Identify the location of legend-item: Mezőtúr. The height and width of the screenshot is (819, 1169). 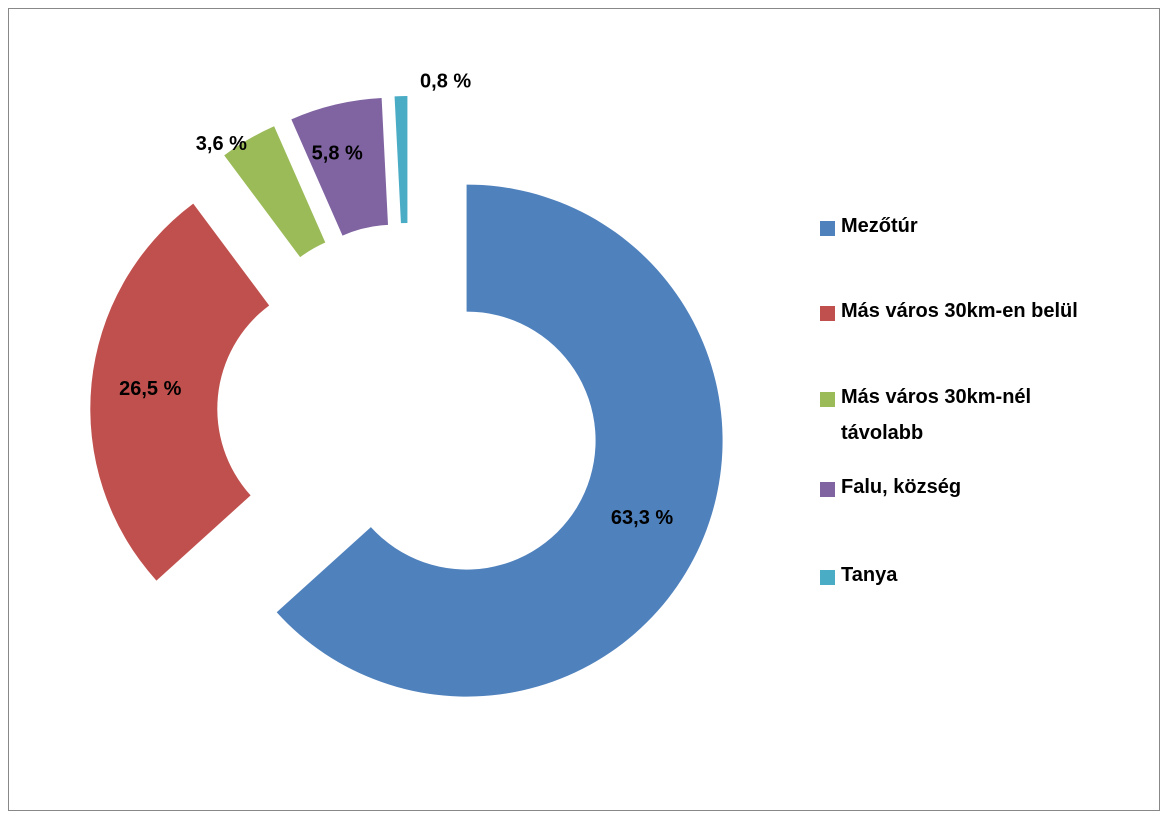
(980, 229).